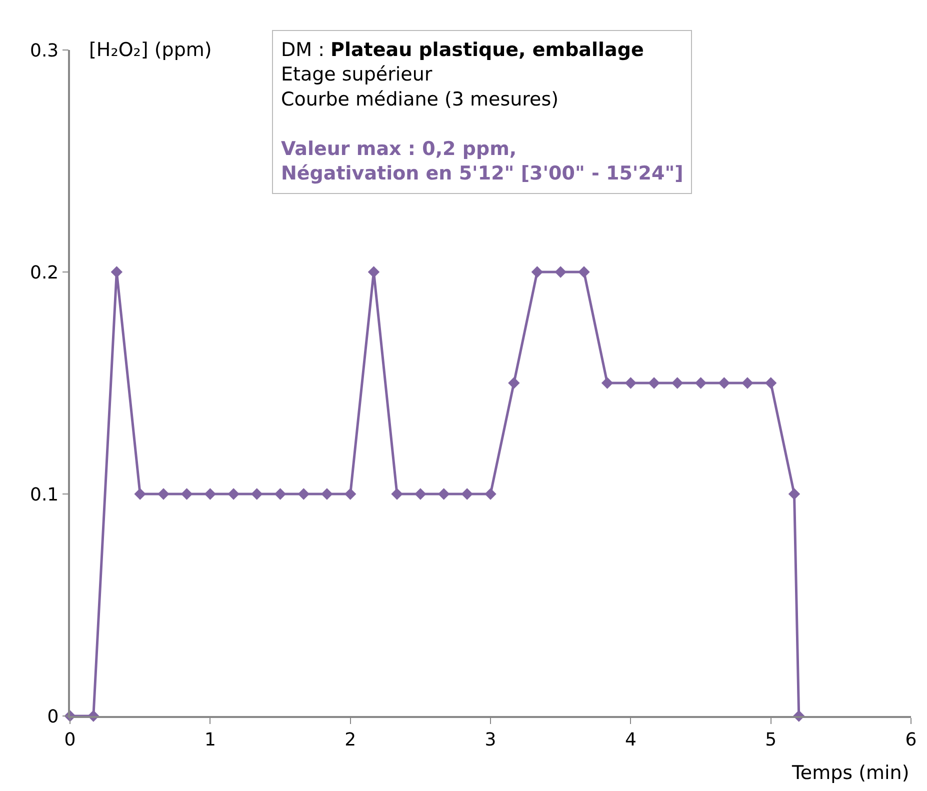  I want to click on x-tick-label: 3, so click(490, 739).